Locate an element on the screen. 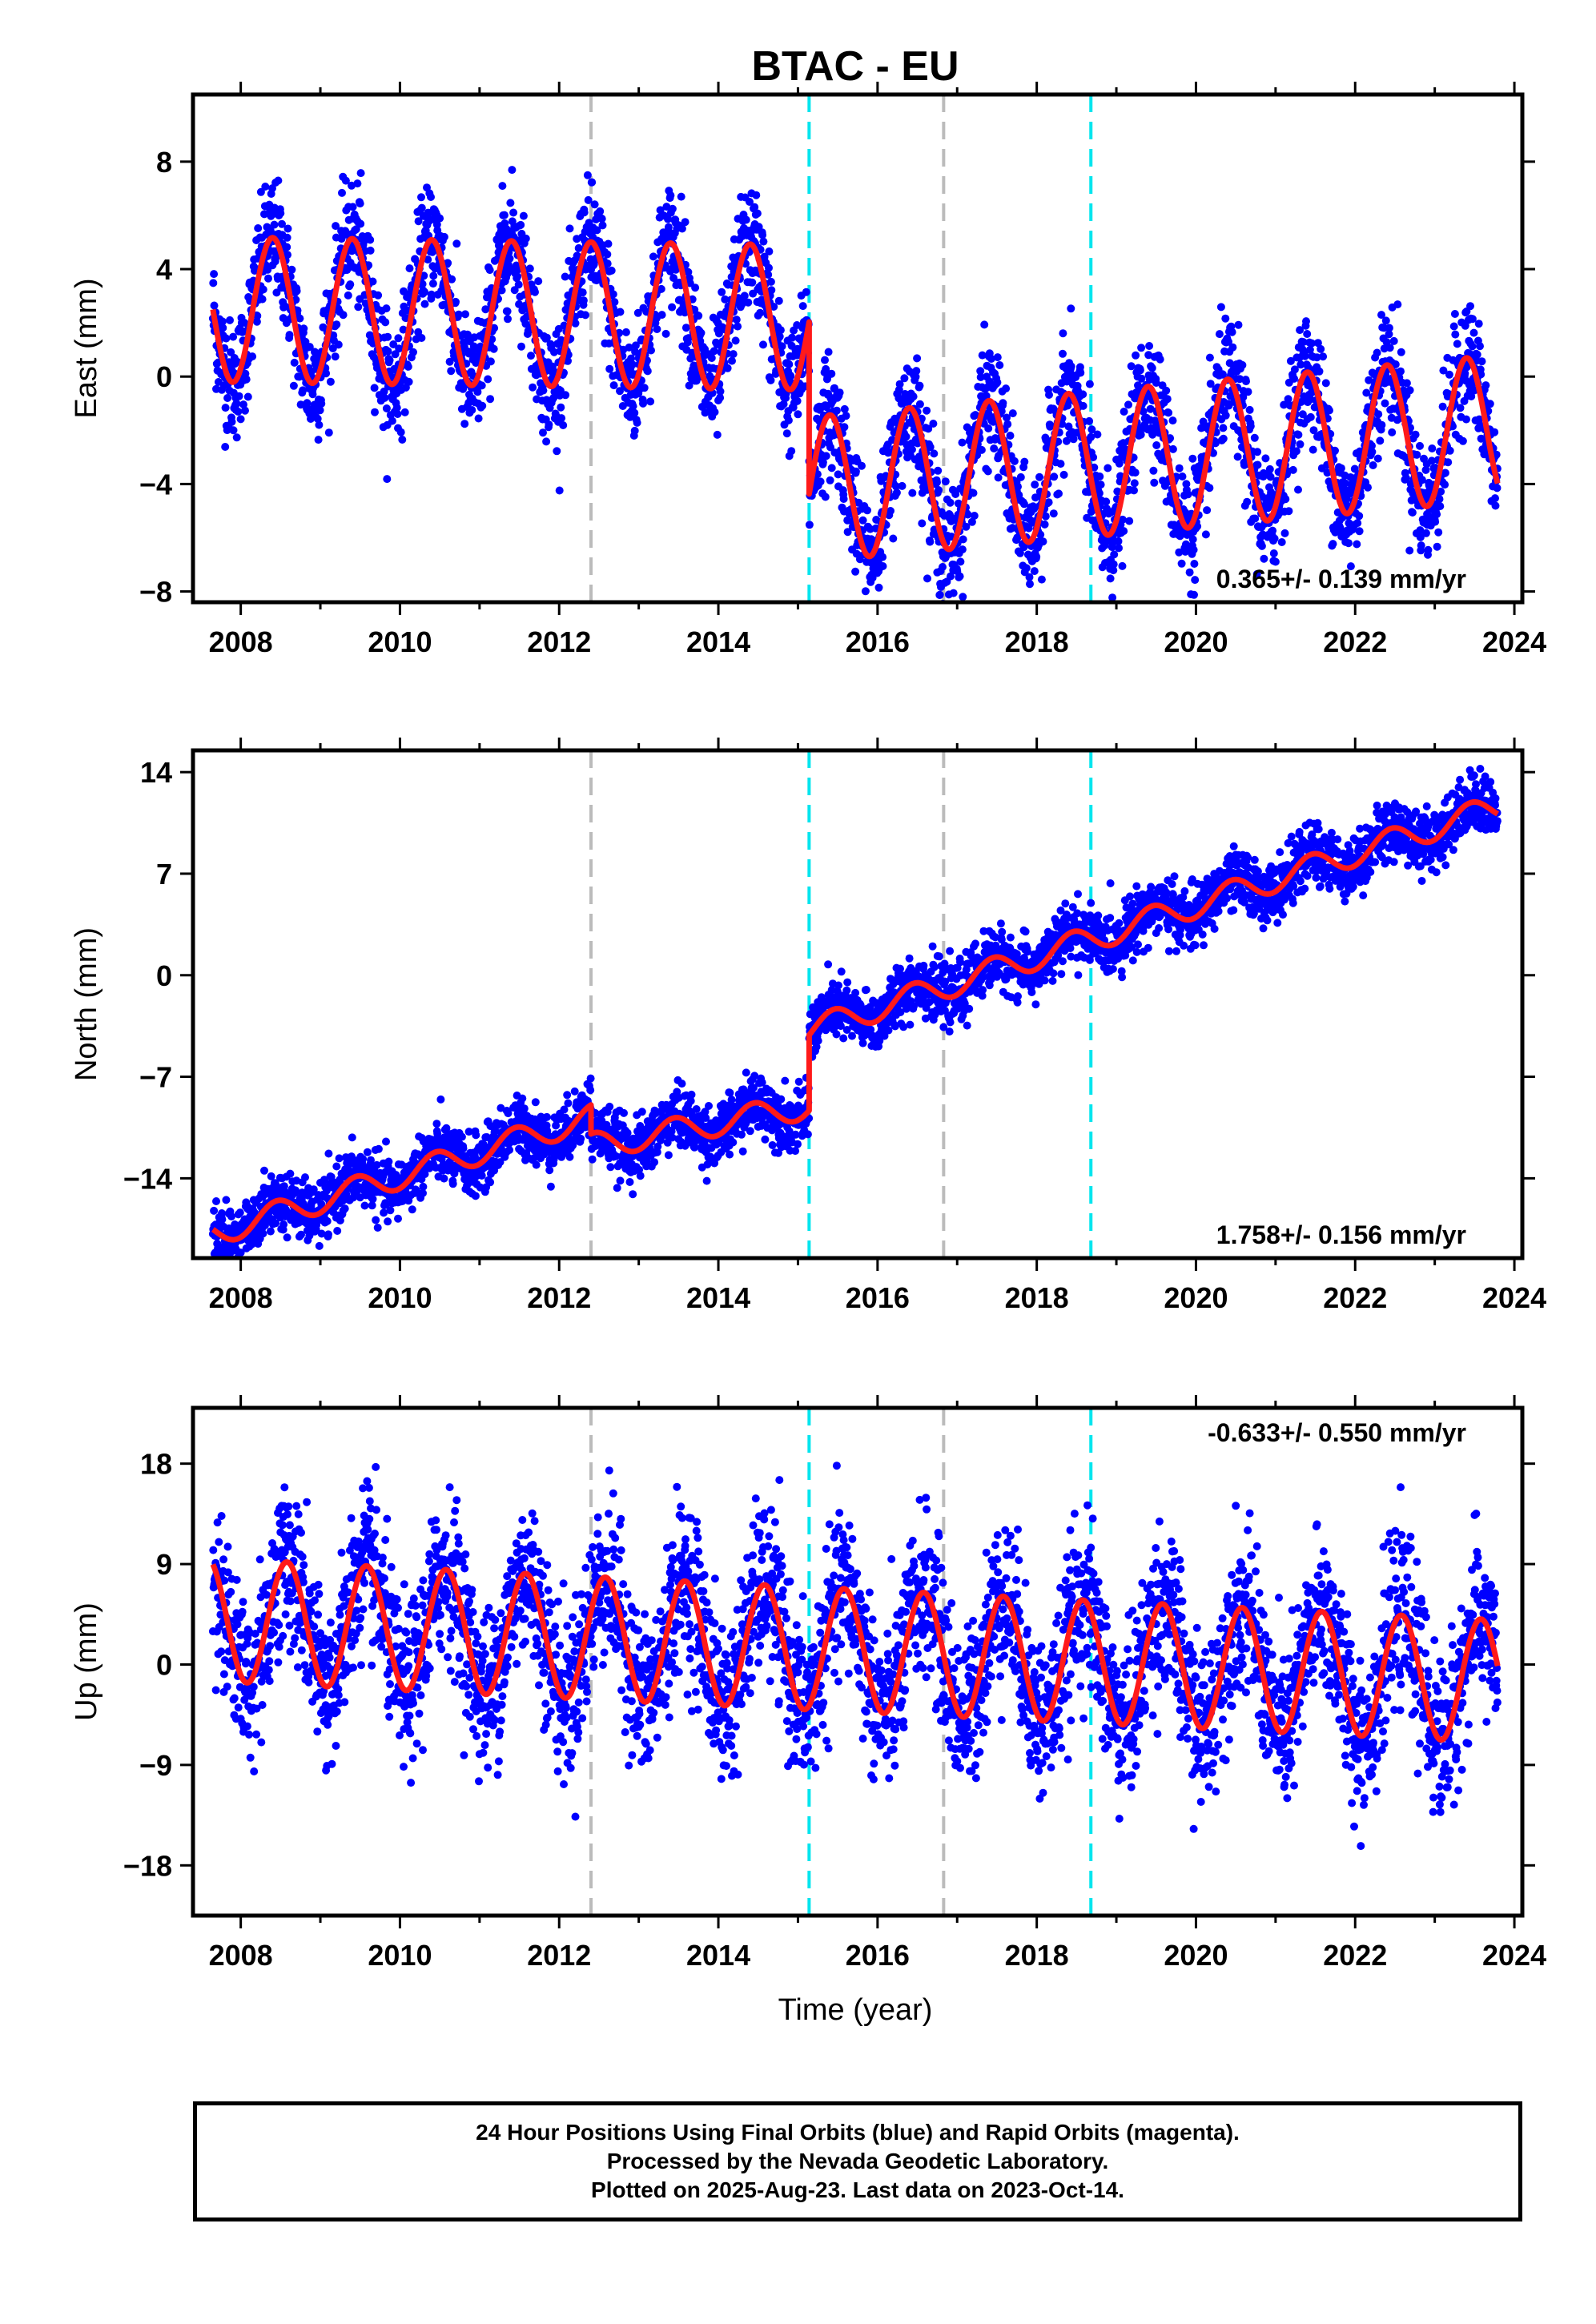 The image size is (1596, 2324). x-tick-label: 2012 is located at coordinates (559, 641).